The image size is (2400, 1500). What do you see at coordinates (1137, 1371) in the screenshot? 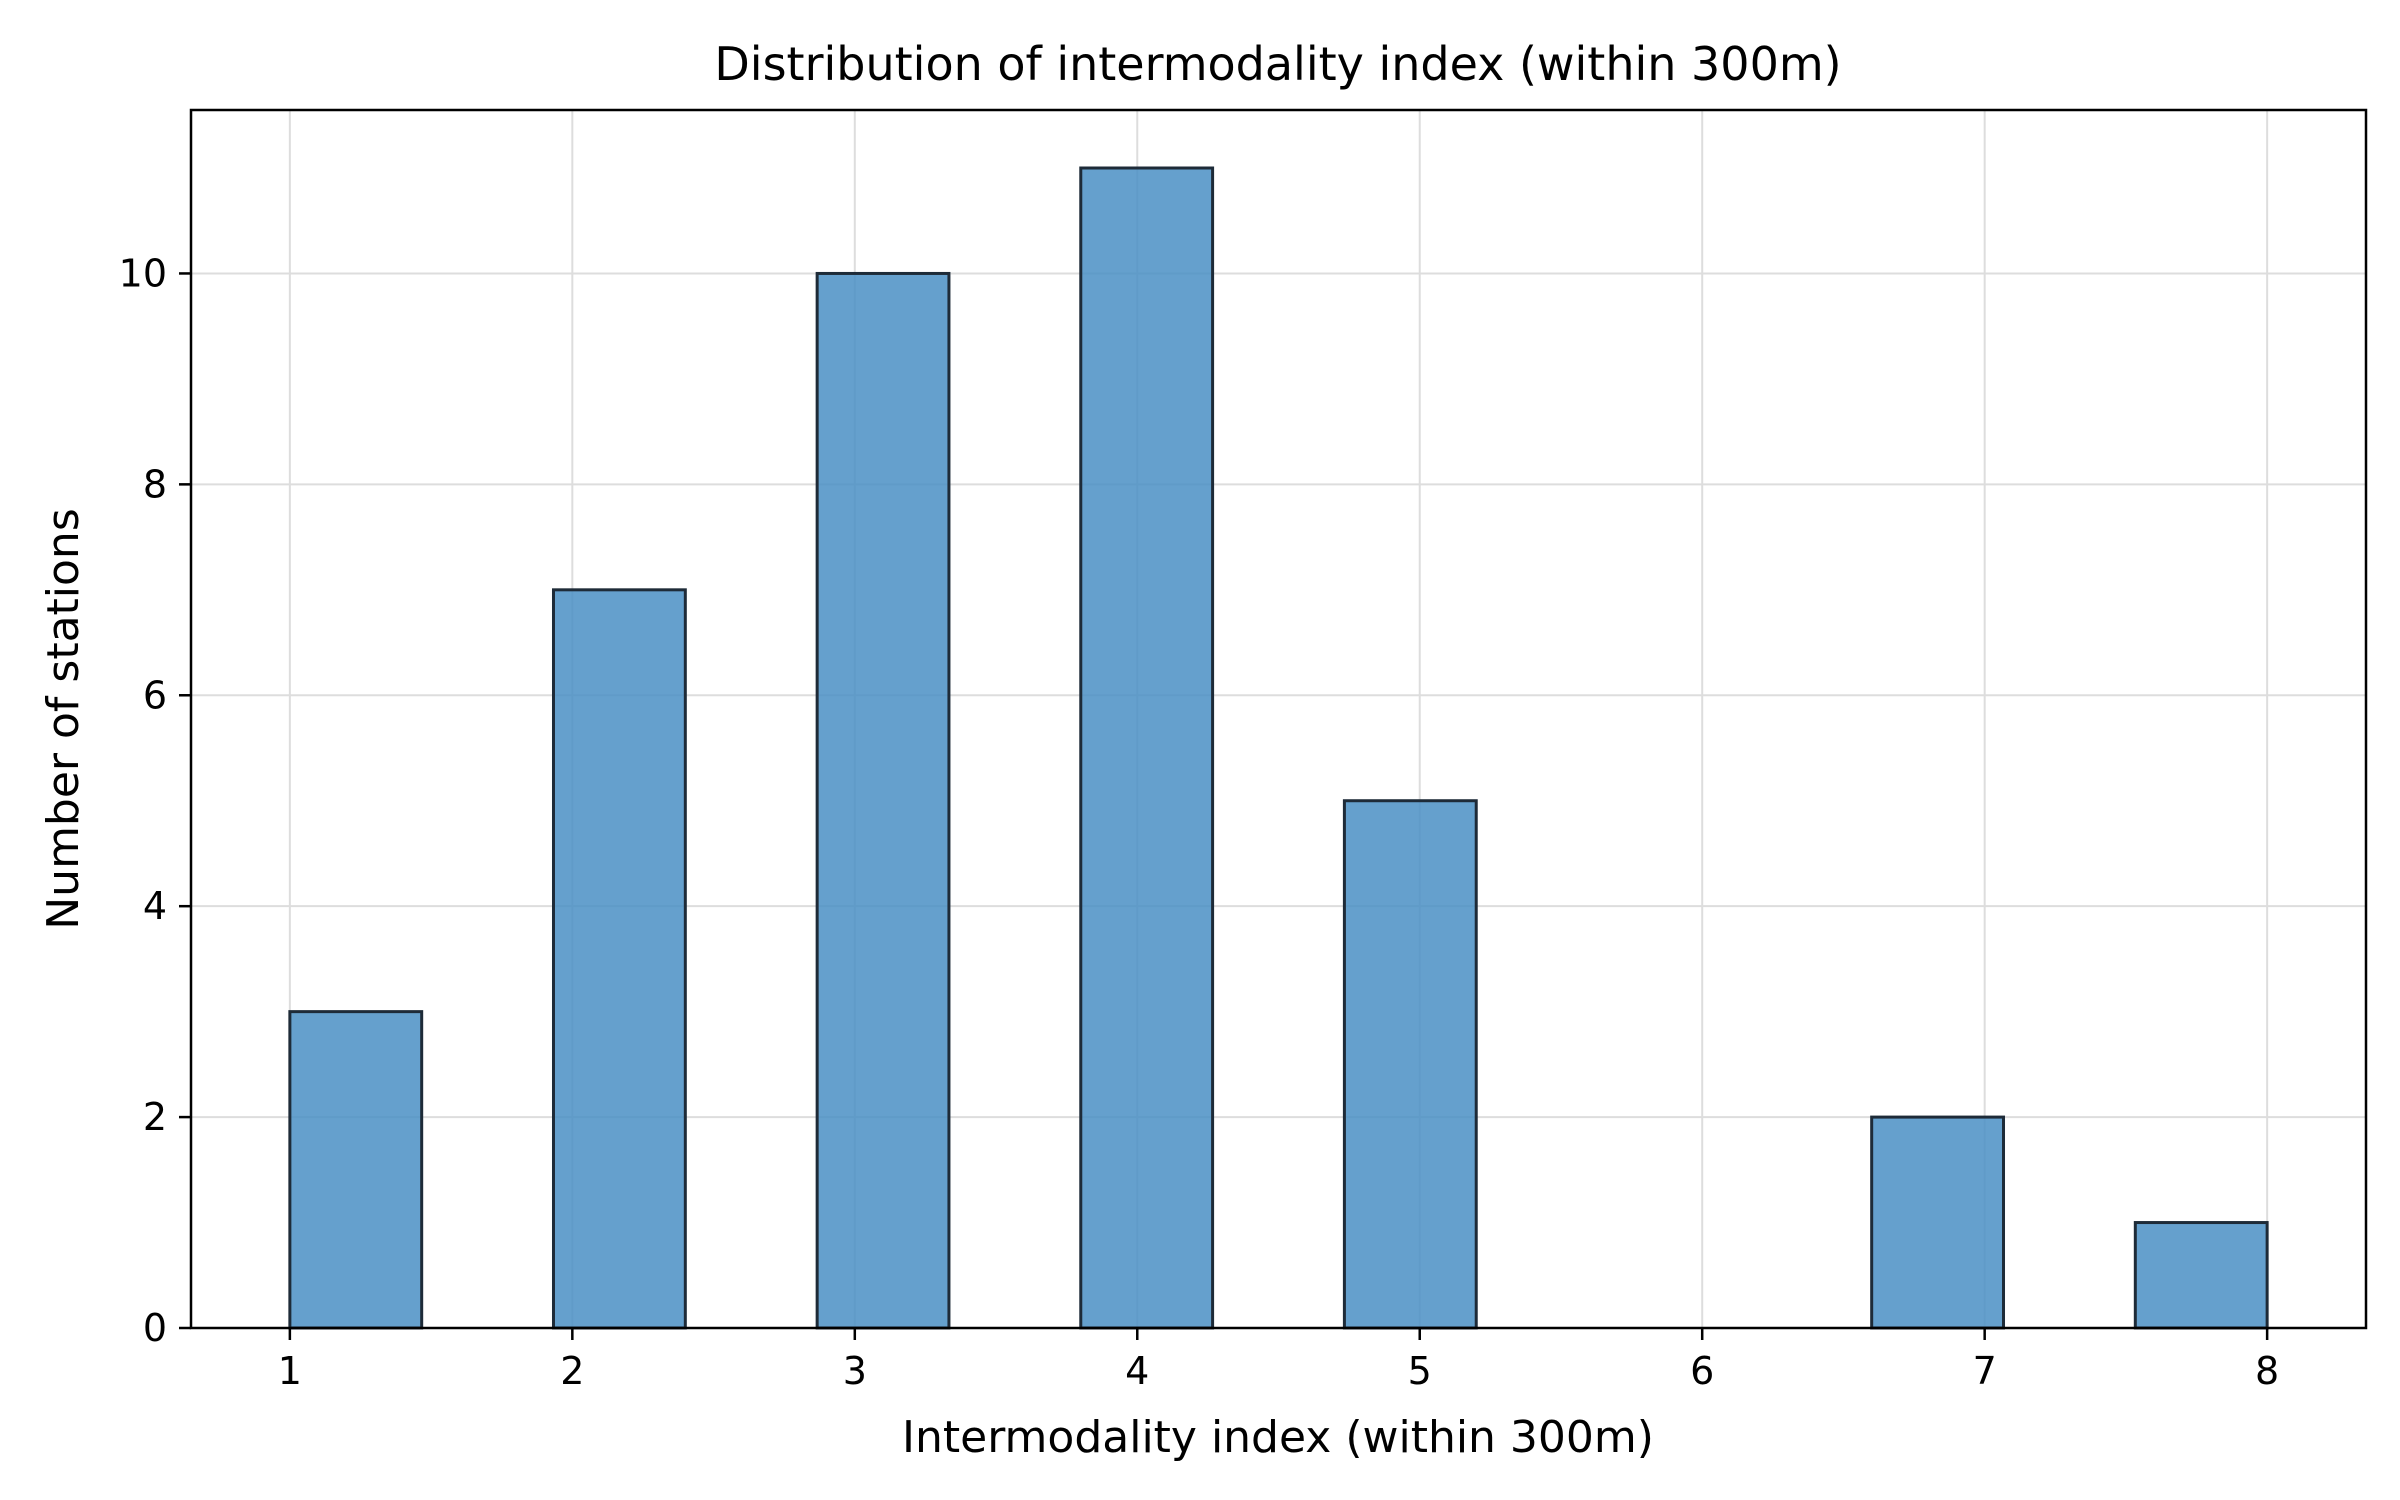
I see `x-tick-label: 4` at bounding box center [1137, 1371].